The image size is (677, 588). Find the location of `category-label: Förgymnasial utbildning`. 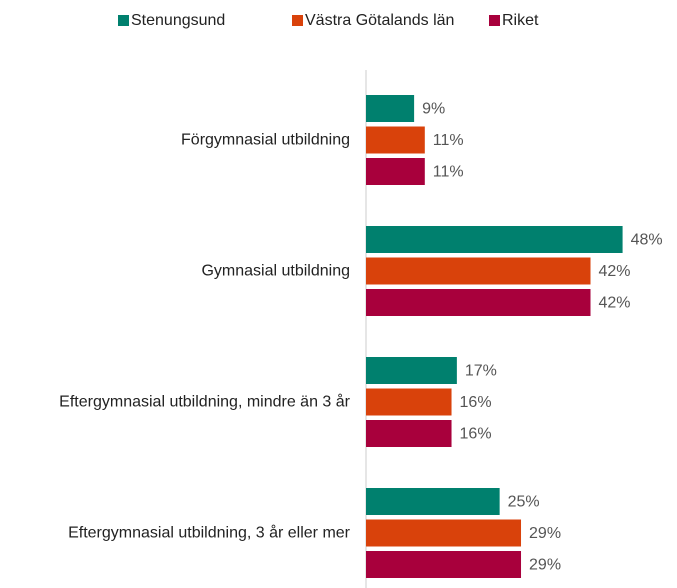

category-label: Förgymnasial utbildning is located at coordinates (265, 140).